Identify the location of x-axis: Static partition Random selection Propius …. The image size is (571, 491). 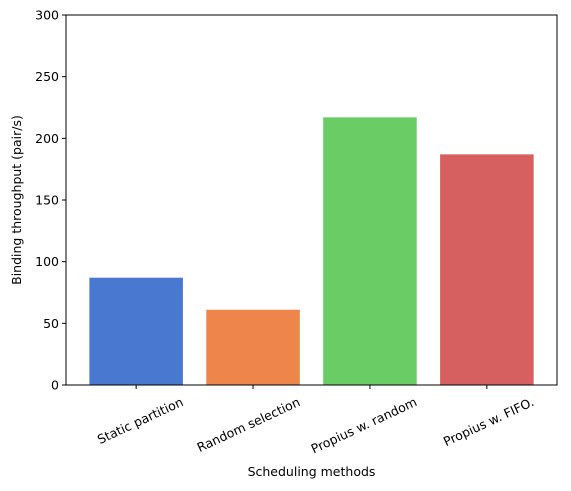
(315, 420).